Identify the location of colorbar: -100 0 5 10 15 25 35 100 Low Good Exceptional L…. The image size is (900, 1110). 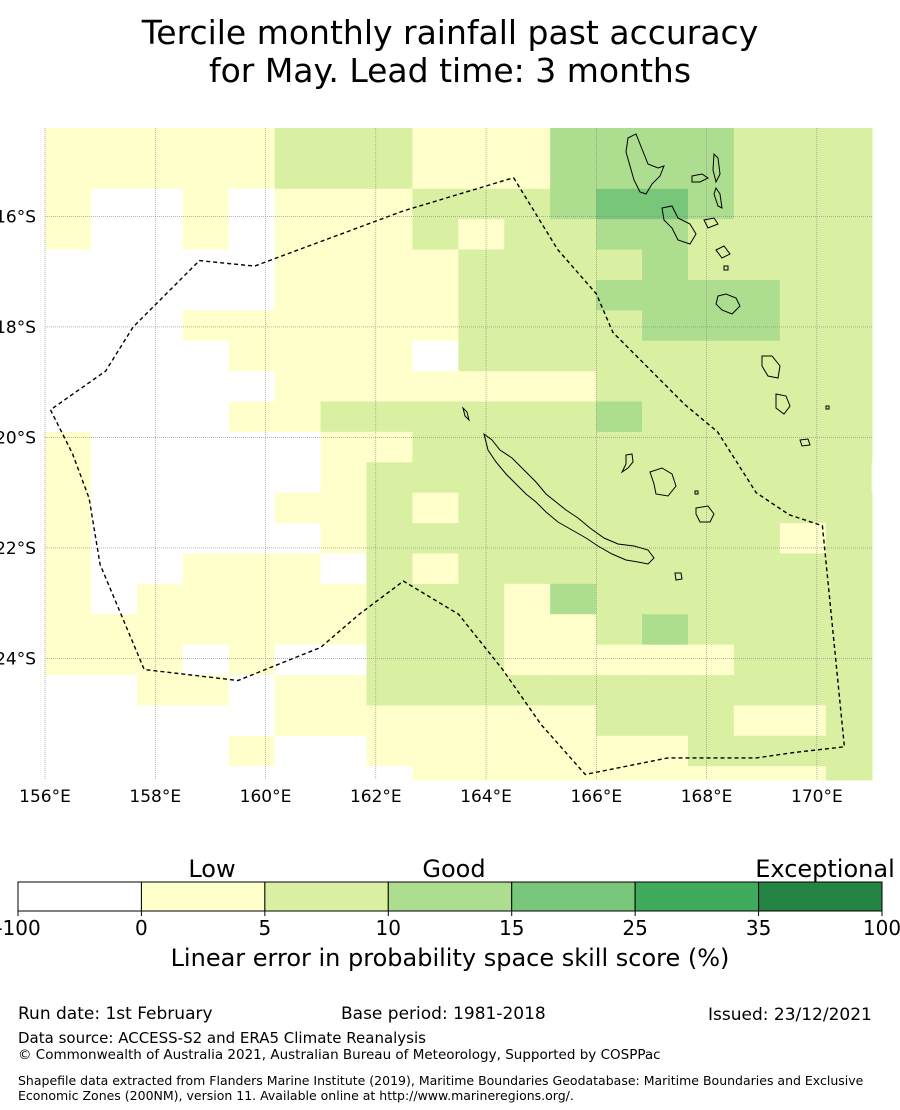
(450, 913).